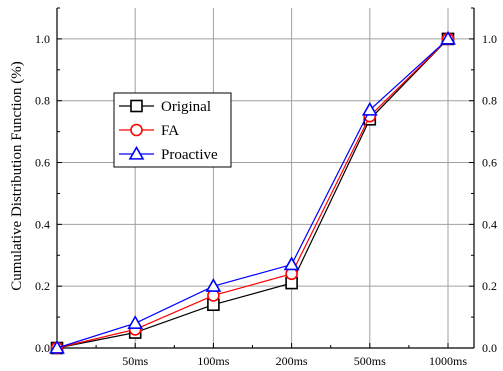 Image resolution: width=503 pixels, height=371 pixels. What do you see at coordinates (448, 361) in the screenshot?
I see `x-tick-label-5: 1000ms` at bounding box center [448, 361].